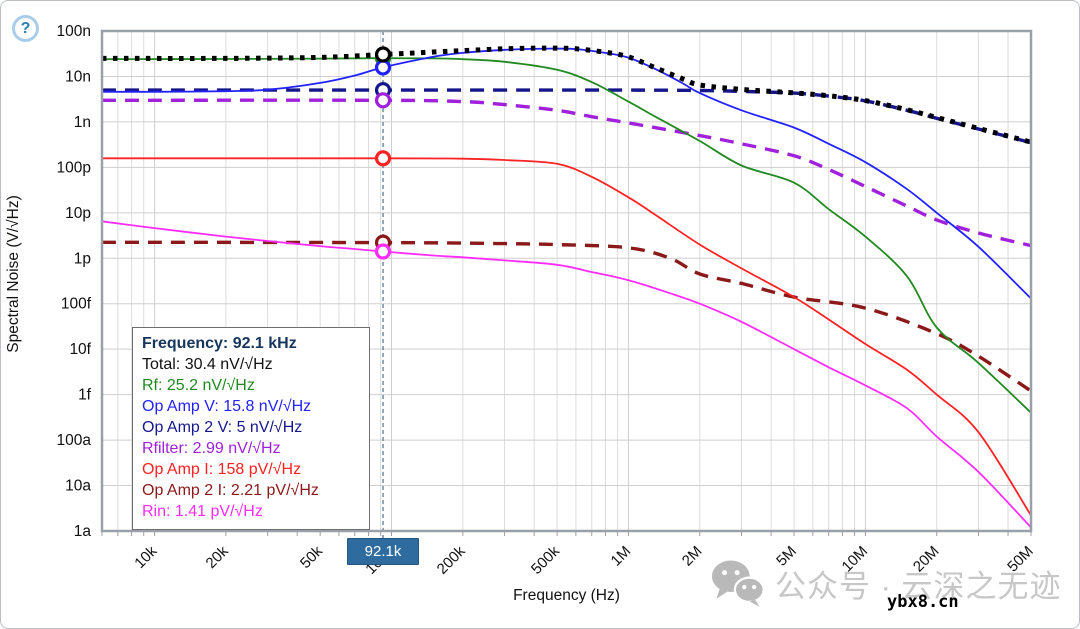 The image size is (1080, 629). I want to click on watermark-site: ybx8.cn, so click(923, 602).